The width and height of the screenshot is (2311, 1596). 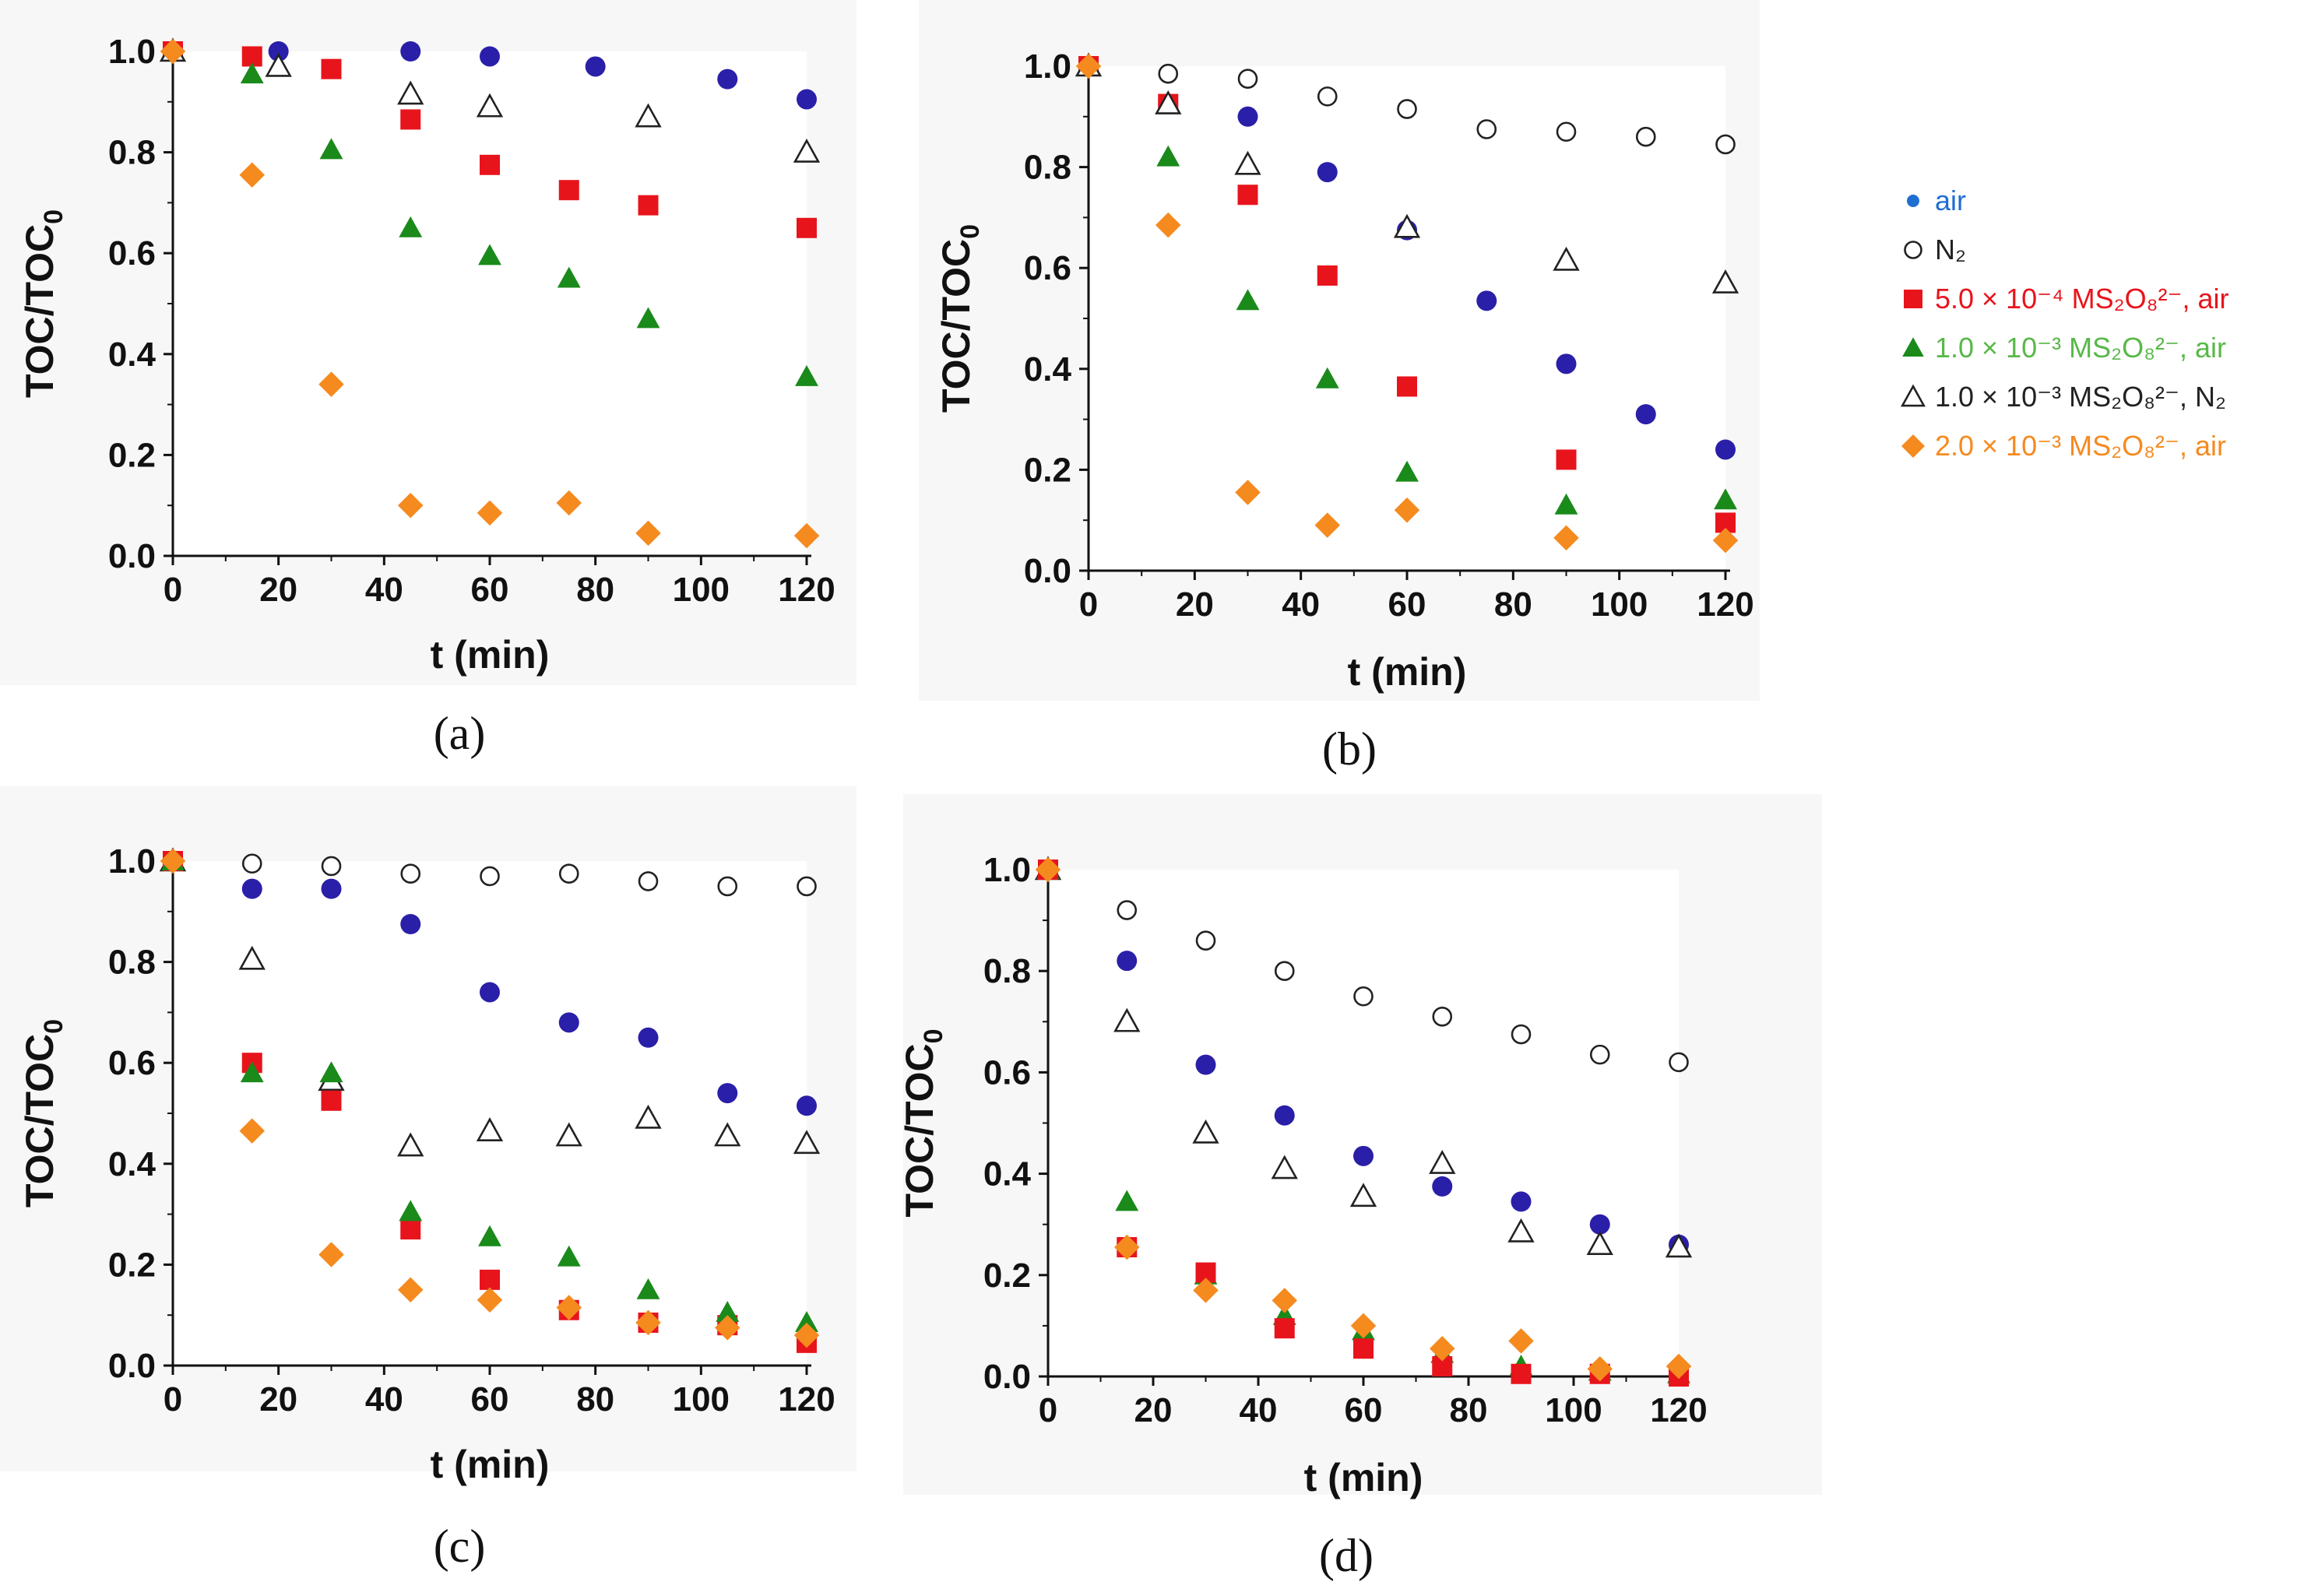 What do you see at coordinates (1363, 1477) in the screenshot?
I see `x-axis-label: t (min)` at bounding box center [1363, 1477].